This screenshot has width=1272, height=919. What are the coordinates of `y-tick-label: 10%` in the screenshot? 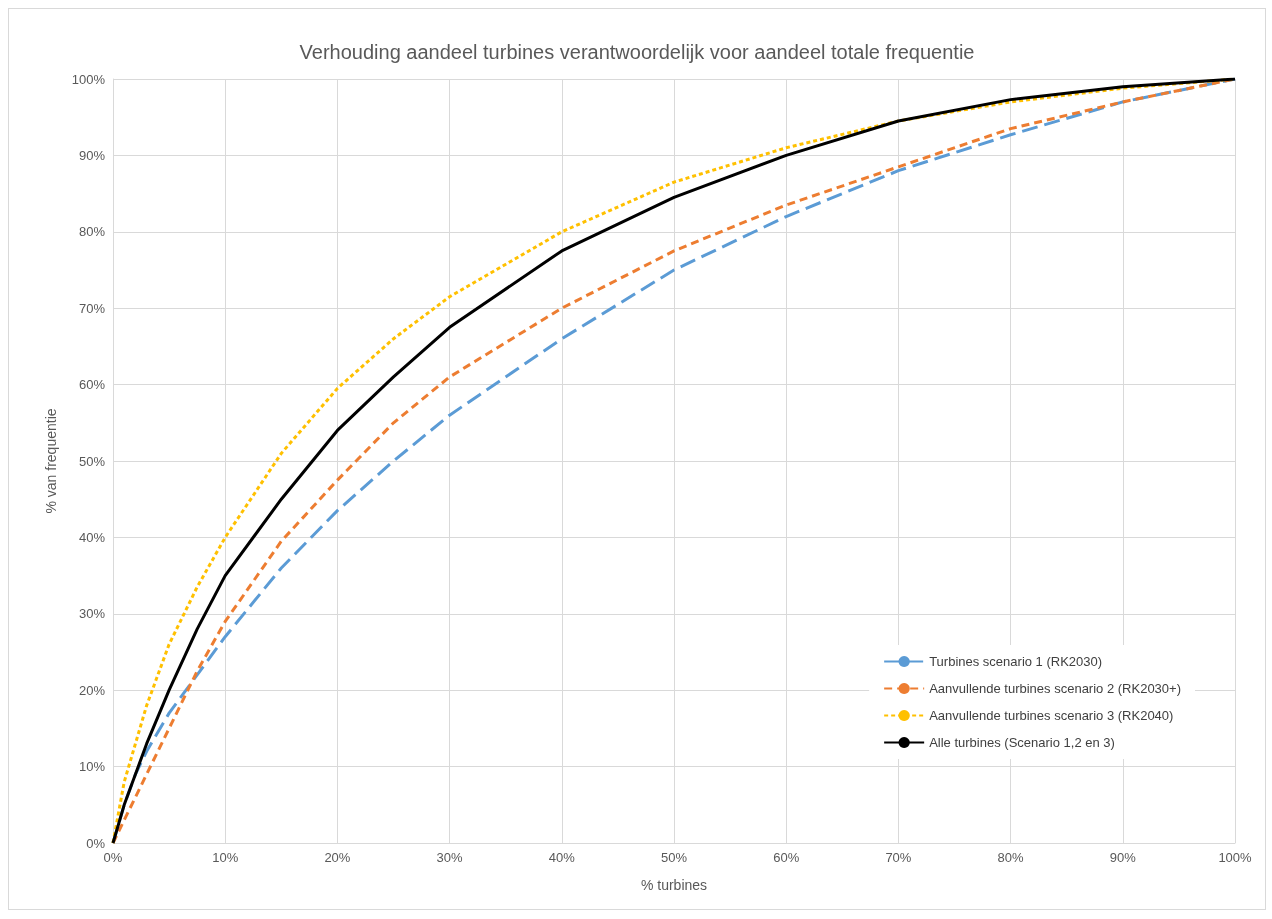 It's located at (92, 767).